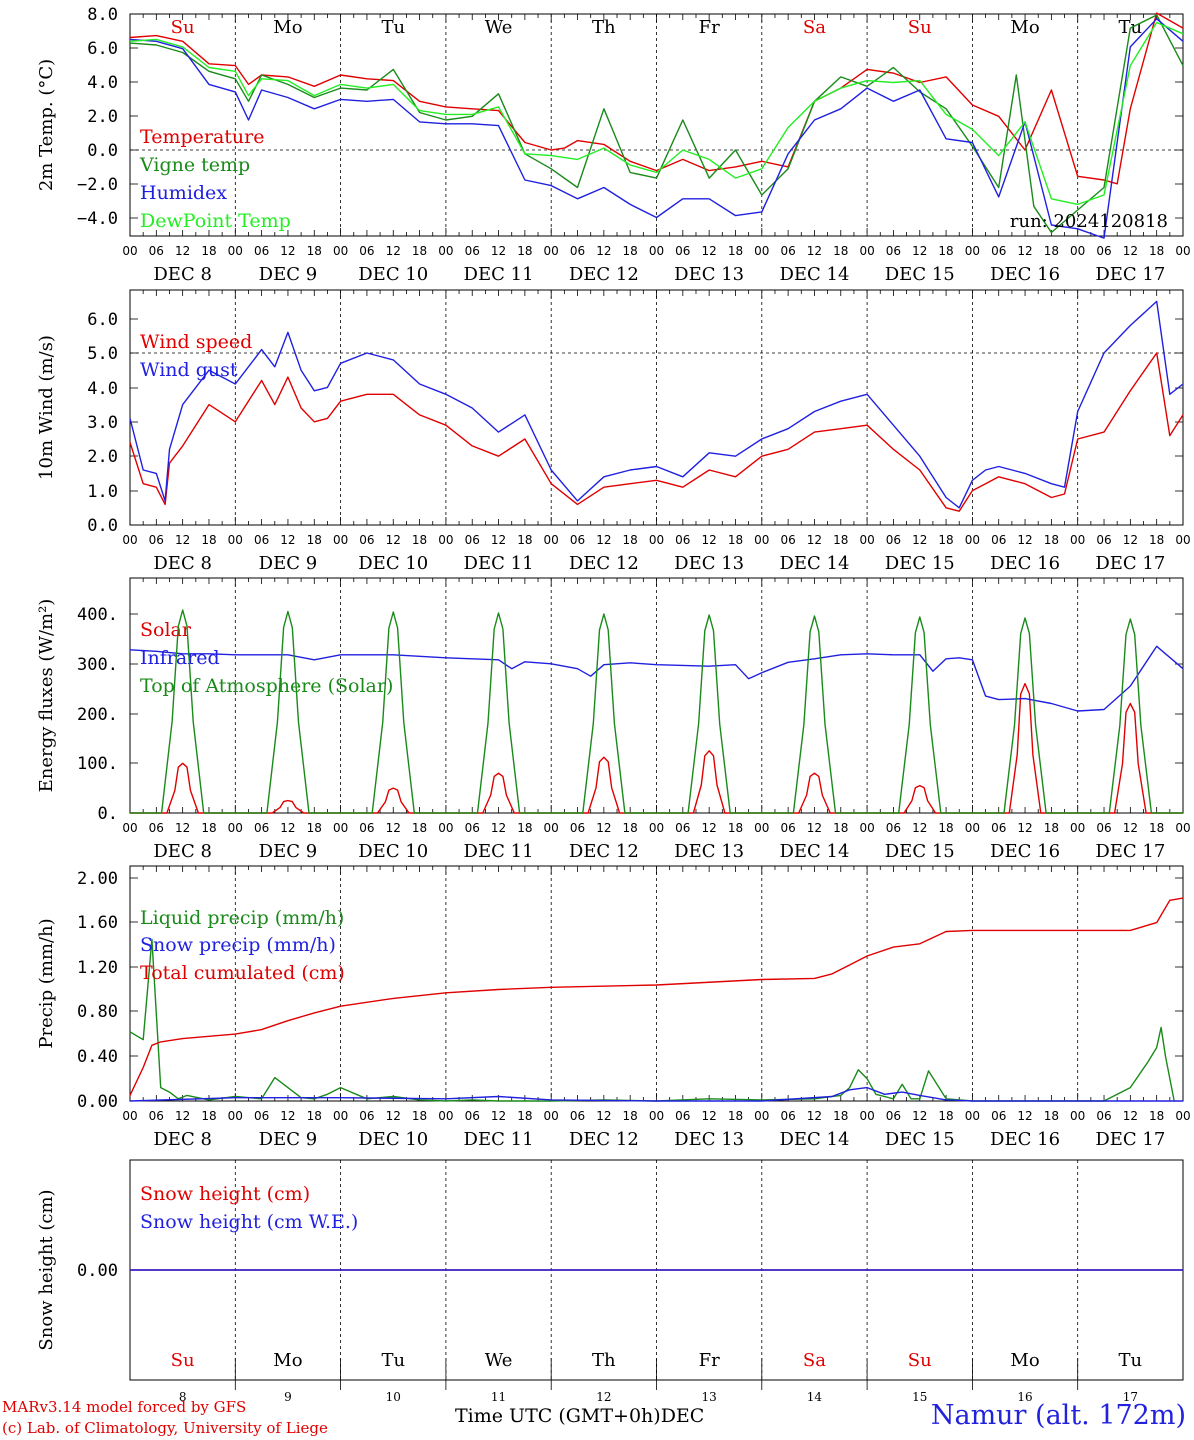 Image resolution: width=1194 pixels, height=1440 pixels. Describe the element at coordinates (1058, 1415) in the screenshot. I see `station-label: Namur (alt. 172m)` at that location.